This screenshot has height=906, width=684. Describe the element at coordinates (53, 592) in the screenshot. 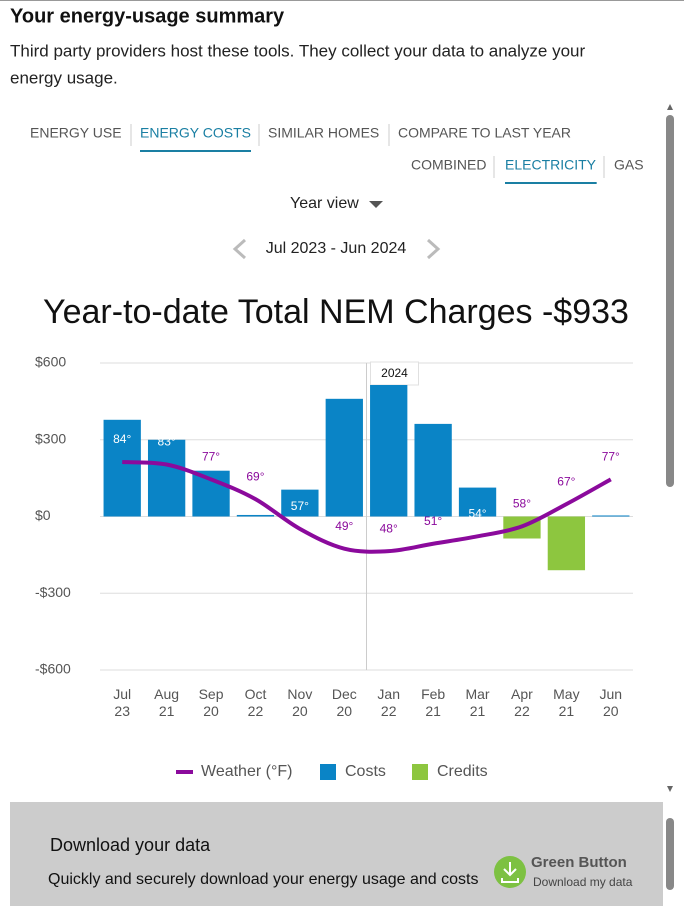

I see `y-tick-label: -$300` at that location.